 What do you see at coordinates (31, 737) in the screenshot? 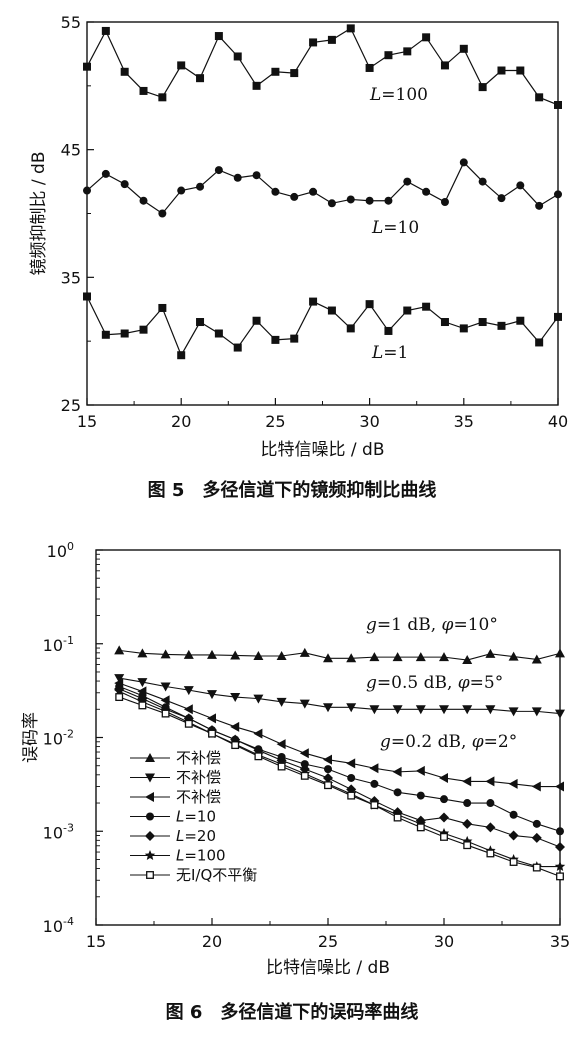
I see `y-axis-label: 误码率` at bounding box center [31, 737].